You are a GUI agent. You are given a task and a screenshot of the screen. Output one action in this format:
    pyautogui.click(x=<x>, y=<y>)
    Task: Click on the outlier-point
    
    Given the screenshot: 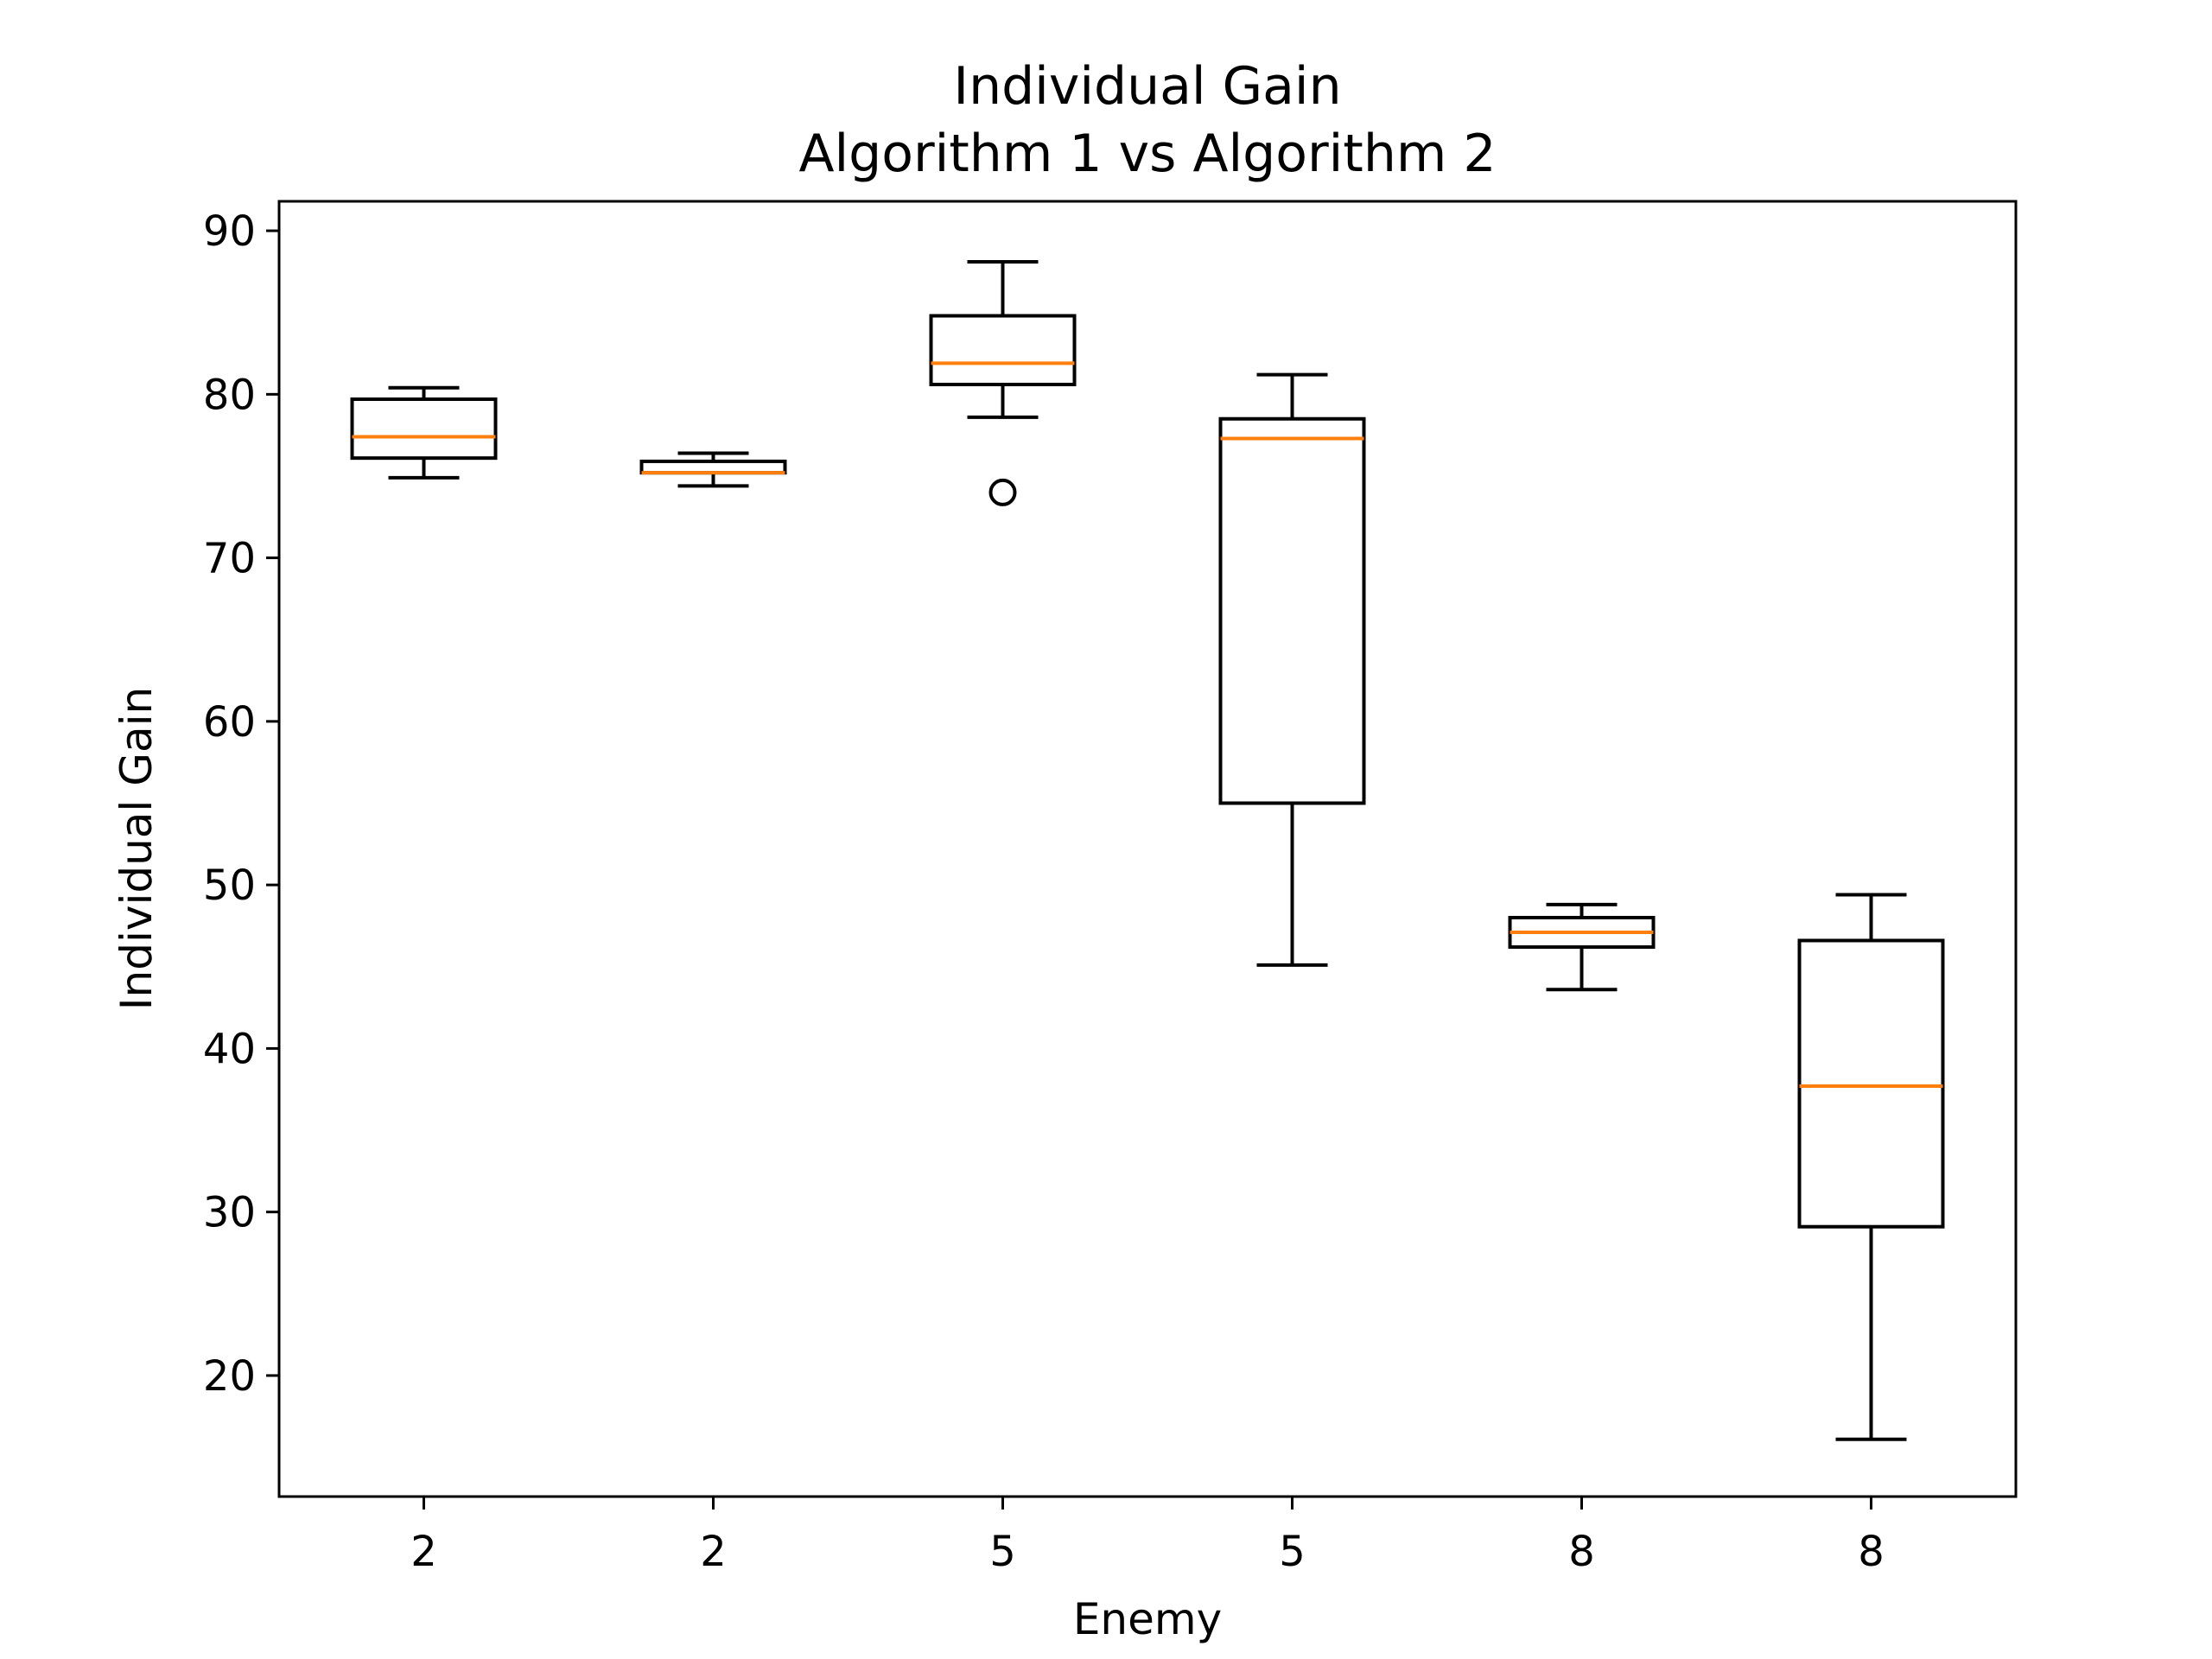 What is the action you would take?
    pyautogui.click(x=1002, y=492)
    